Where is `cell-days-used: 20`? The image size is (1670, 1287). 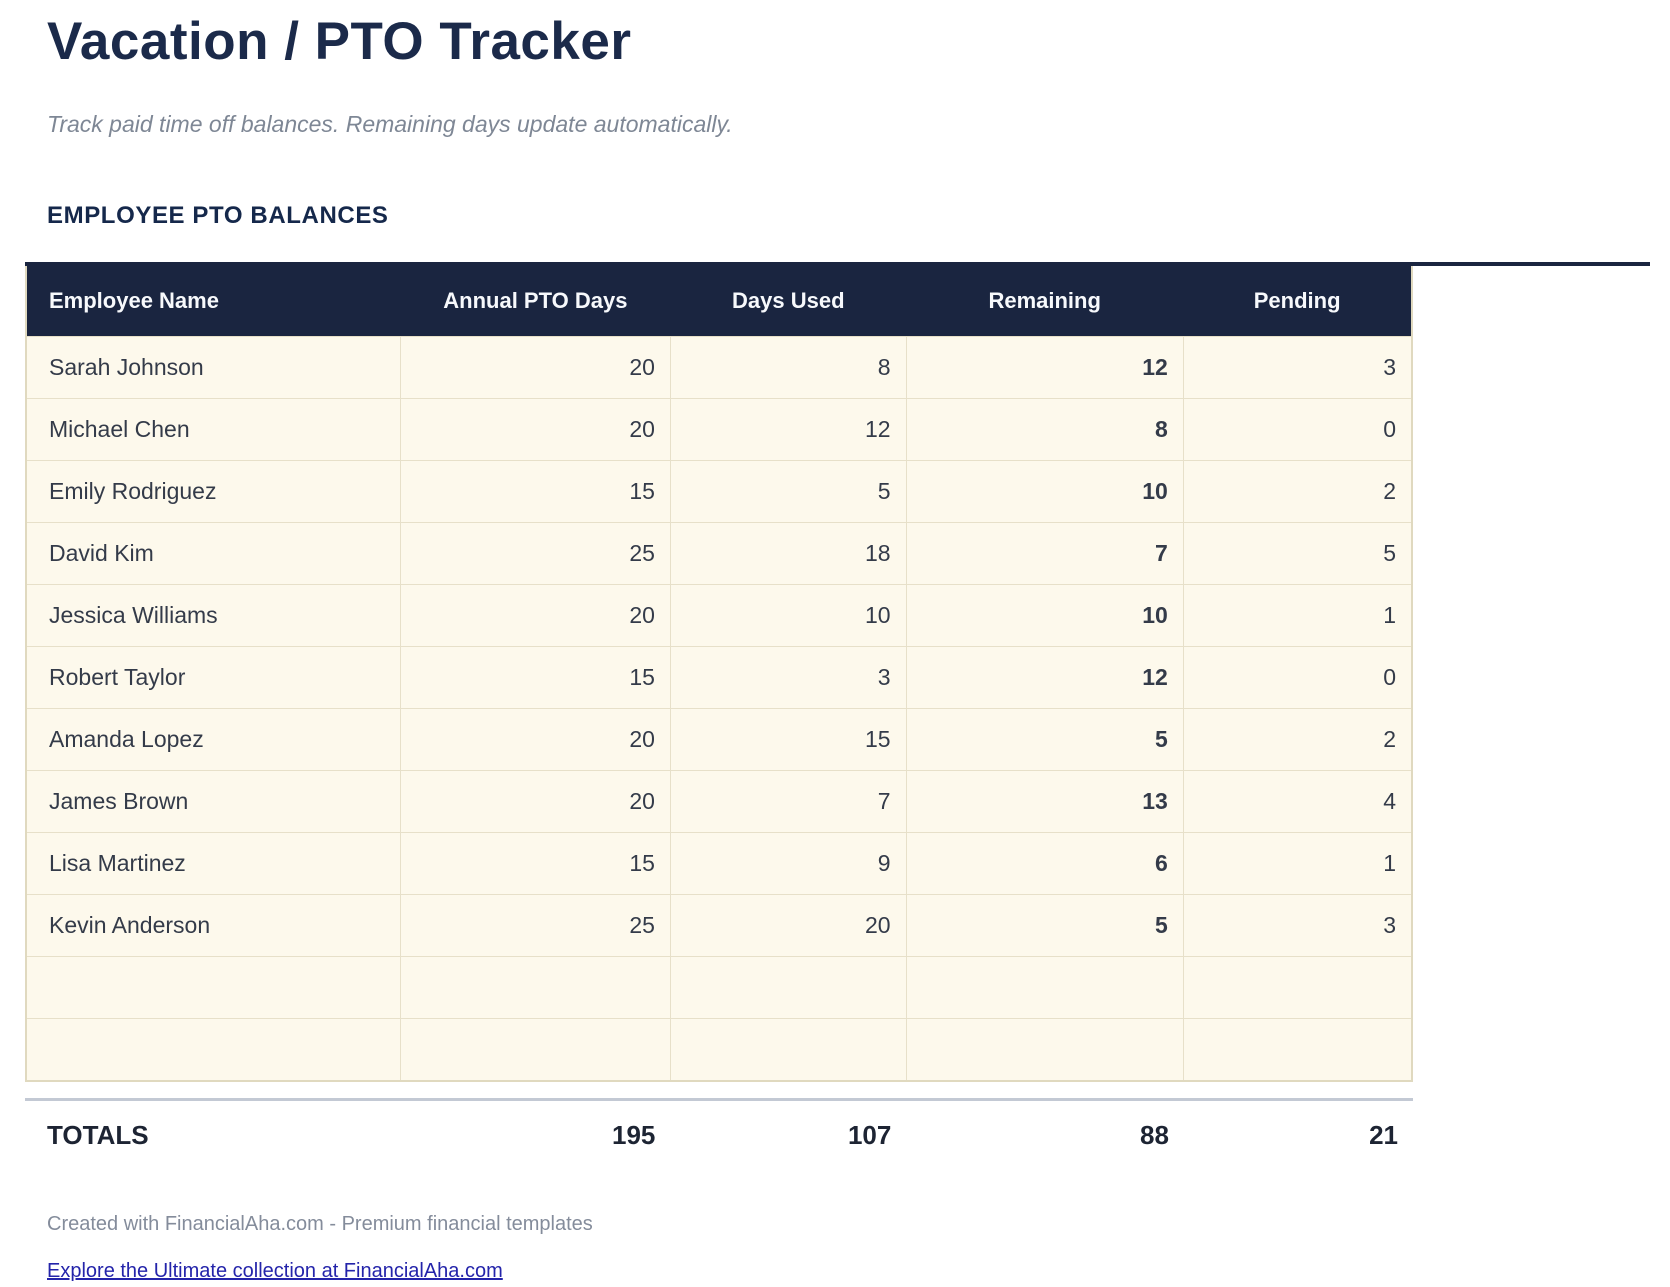 cell-days-used: 20 is located at coordinates (788, 926).